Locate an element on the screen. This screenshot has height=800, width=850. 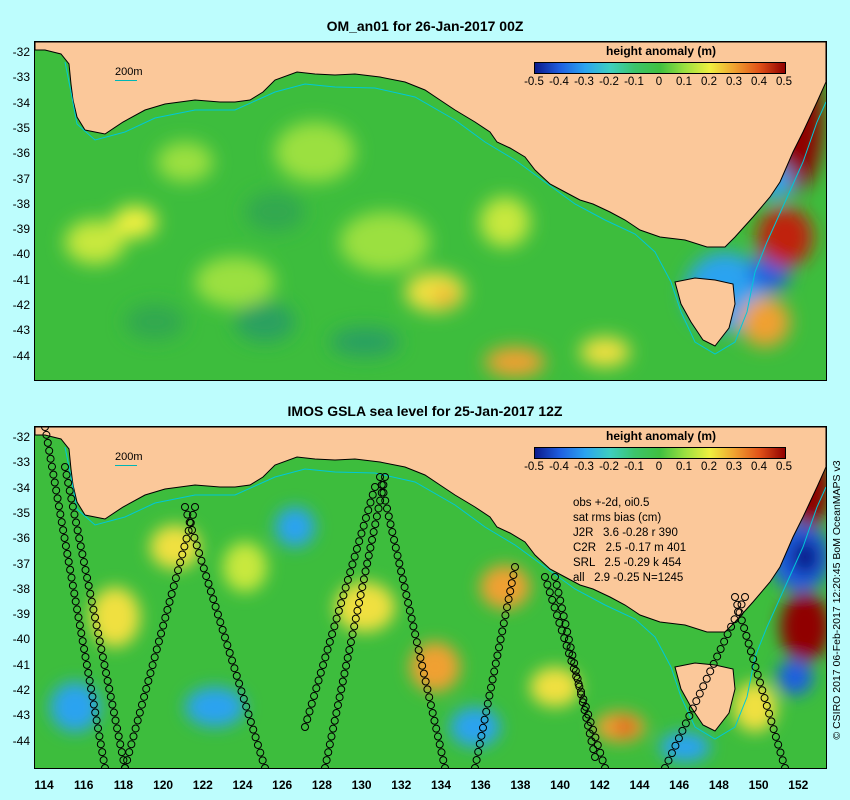
legend-tick: 0 is located at coordinates (659, 467).